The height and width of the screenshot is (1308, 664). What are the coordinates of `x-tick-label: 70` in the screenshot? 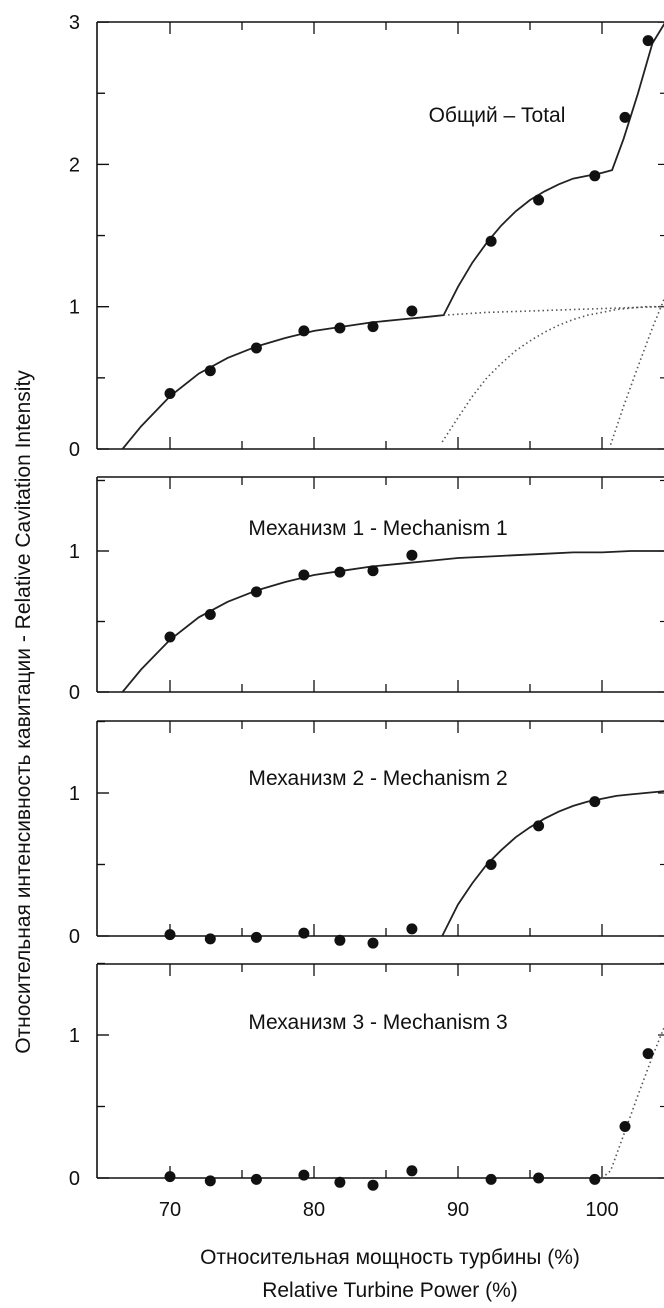 It's located at (170, 1210).